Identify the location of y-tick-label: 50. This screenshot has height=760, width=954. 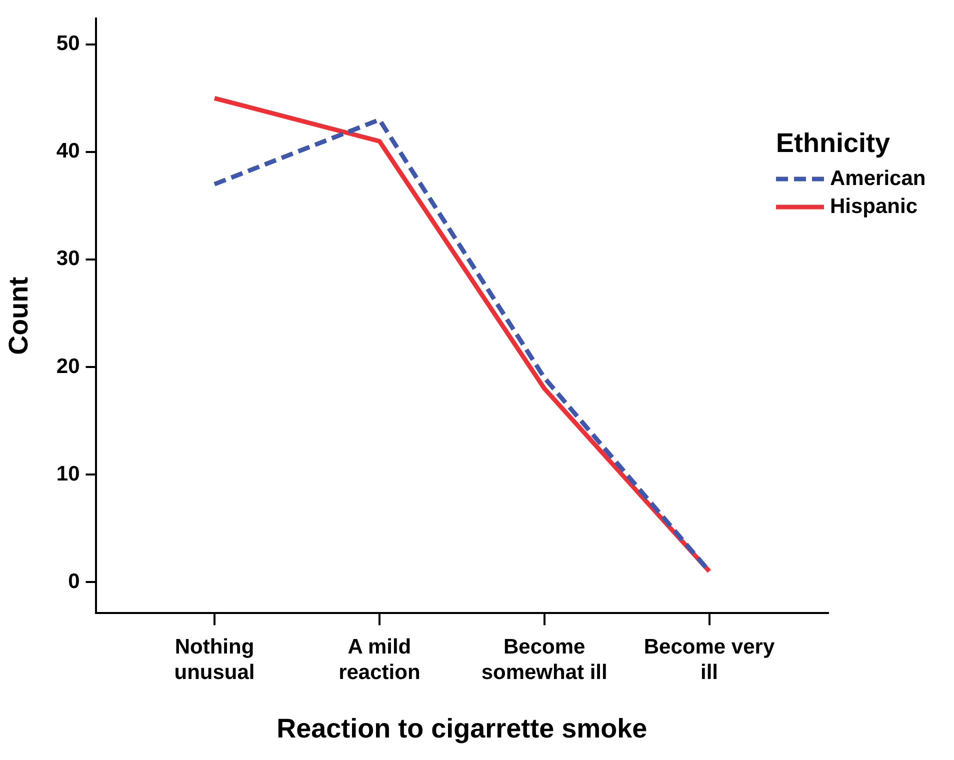
(68, 44).